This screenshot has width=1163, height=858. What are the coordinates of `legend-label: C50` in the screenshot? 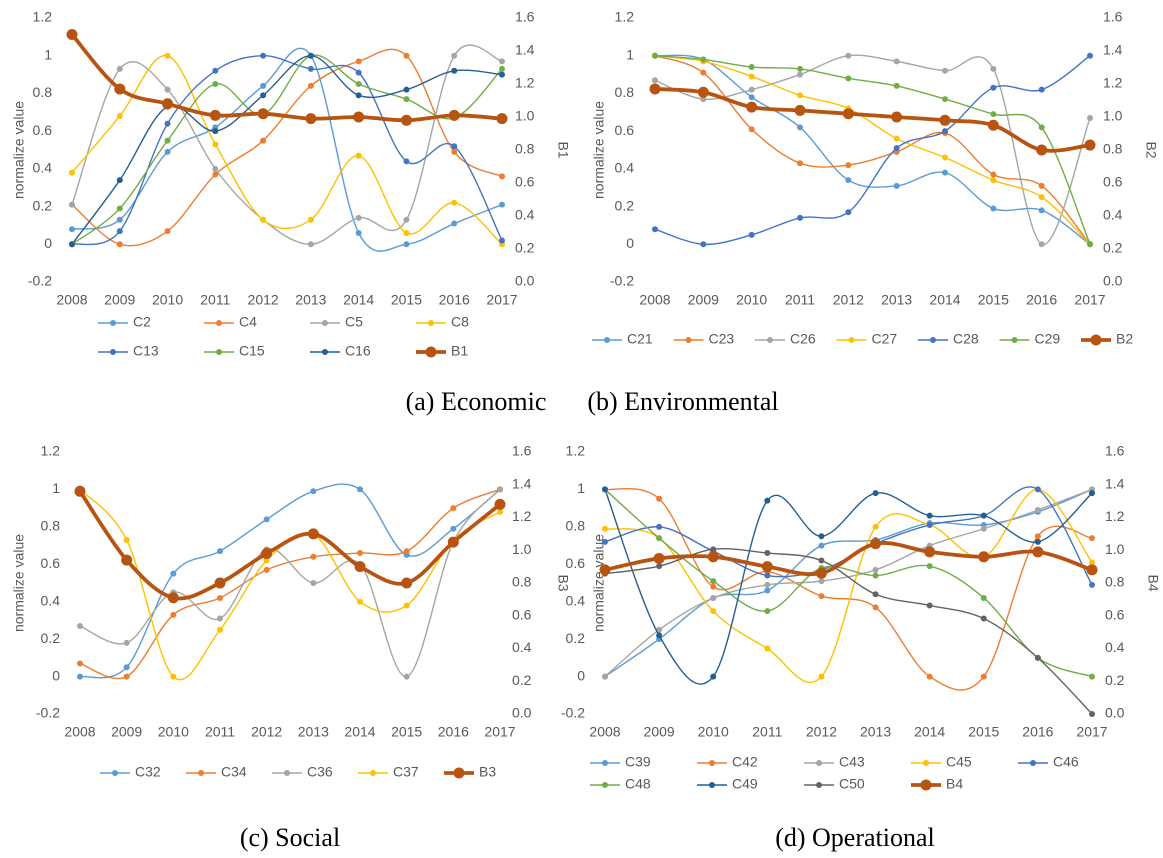 It's located at (852, 784).